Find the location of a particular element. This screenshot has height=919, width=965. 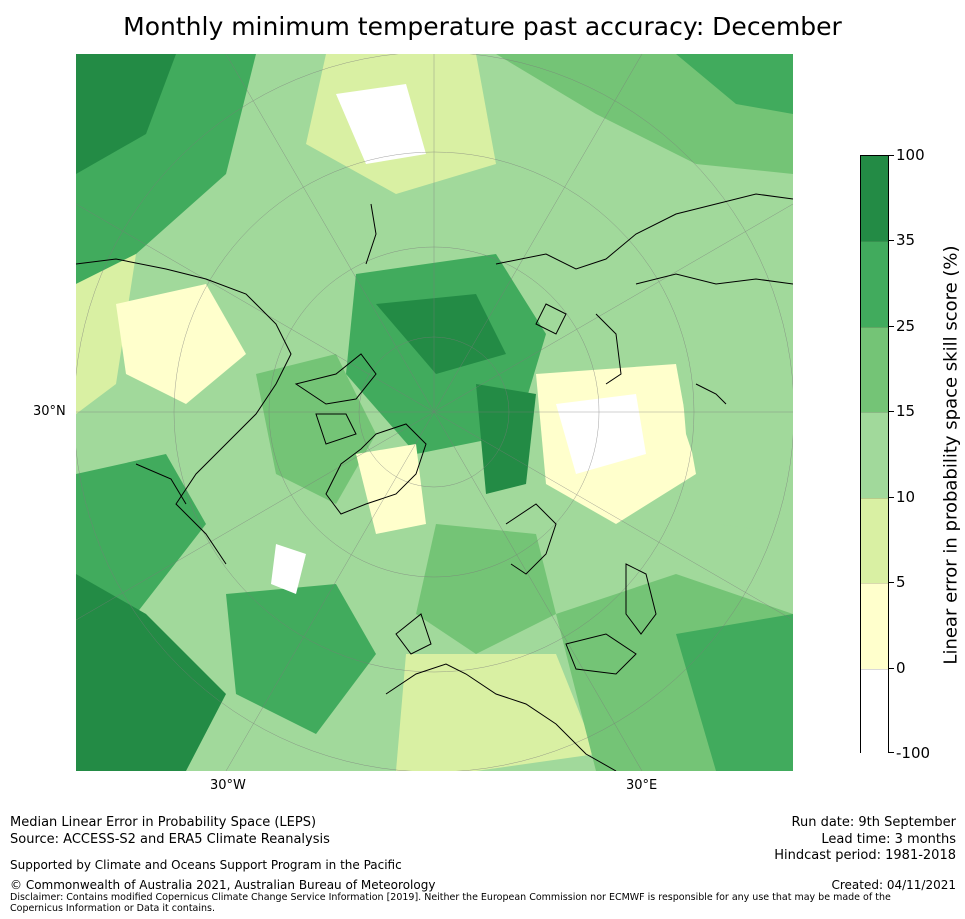

footer-run-date: Run date: 9th September is located at coordinates (873, 822).